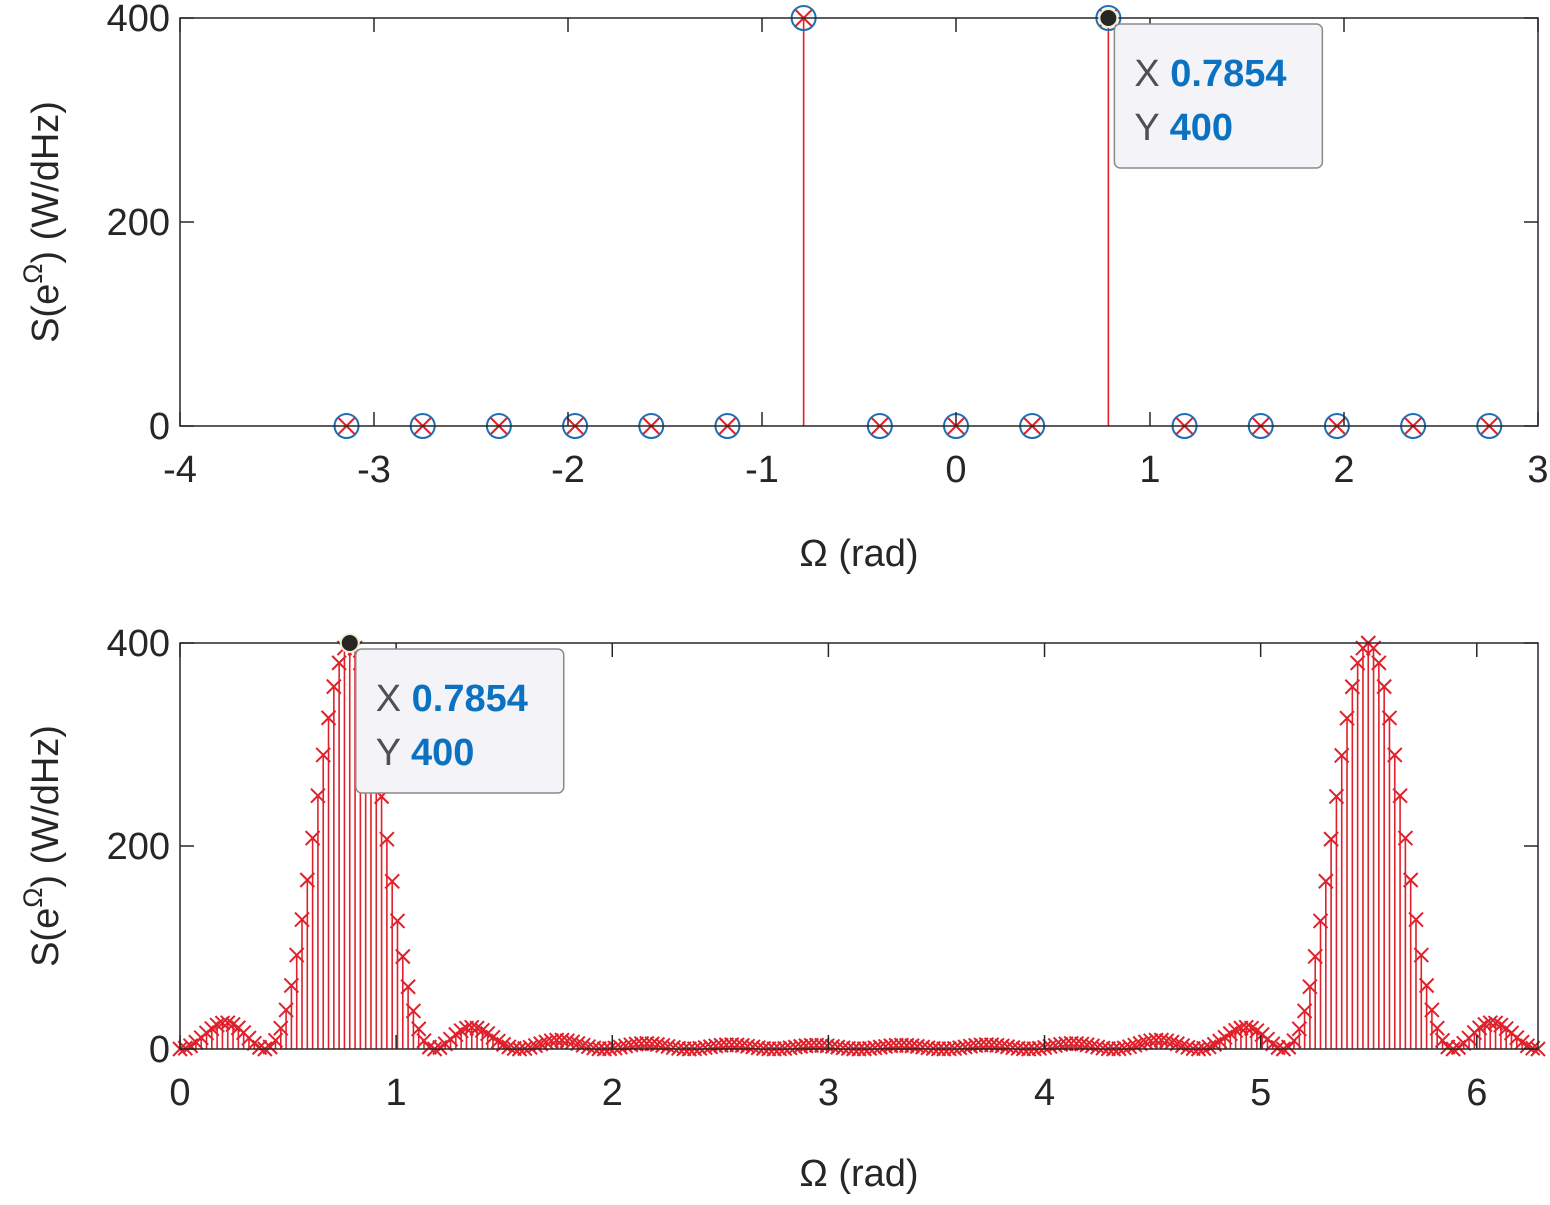  Describe the element at coordinates (762, 470) in the screenshot. I see `xtick-label: -1` at that location.